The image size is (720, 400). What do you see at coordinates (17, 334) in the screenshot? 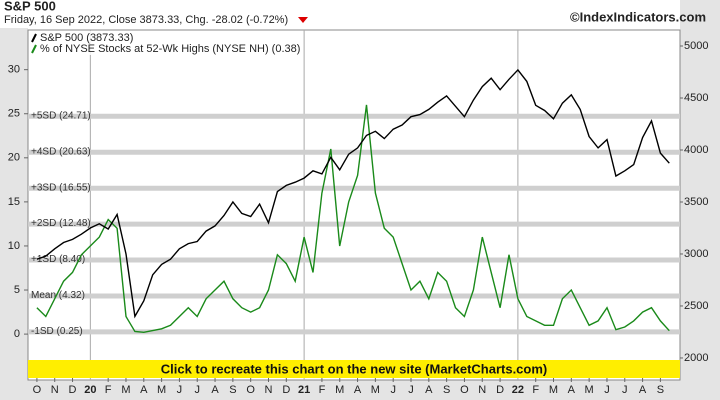
I see `y-tick-label: 0` at bounding box center [17, 334].